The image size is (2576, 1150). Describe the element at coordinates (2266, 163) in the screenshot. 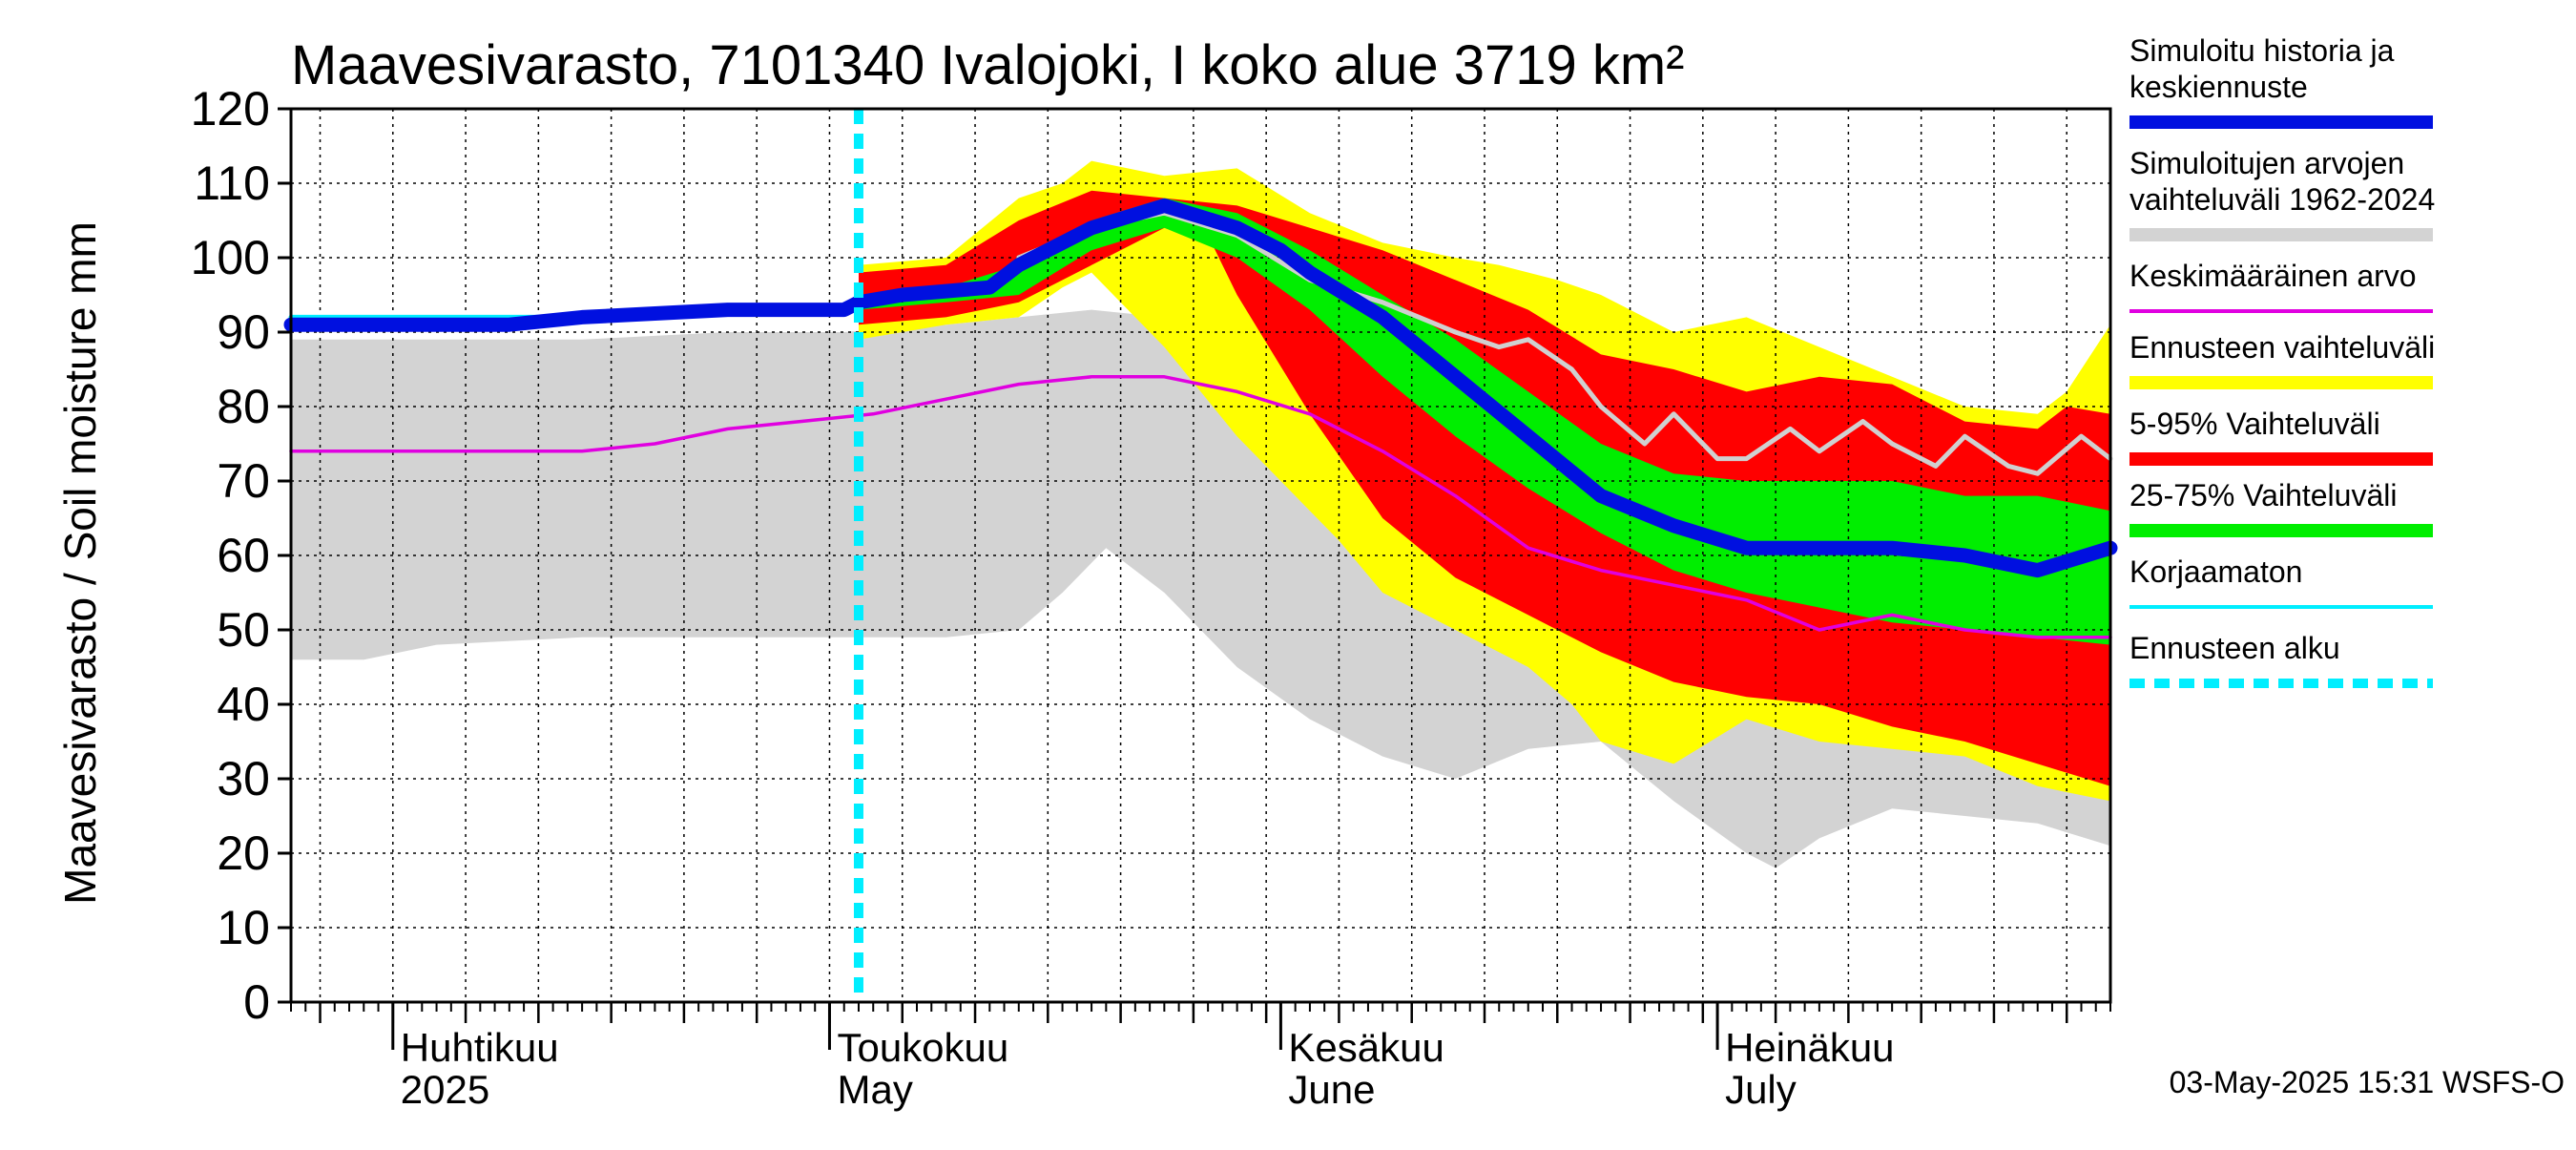

I see `legend-label-range: Simuloitujen arvojen` at that location.